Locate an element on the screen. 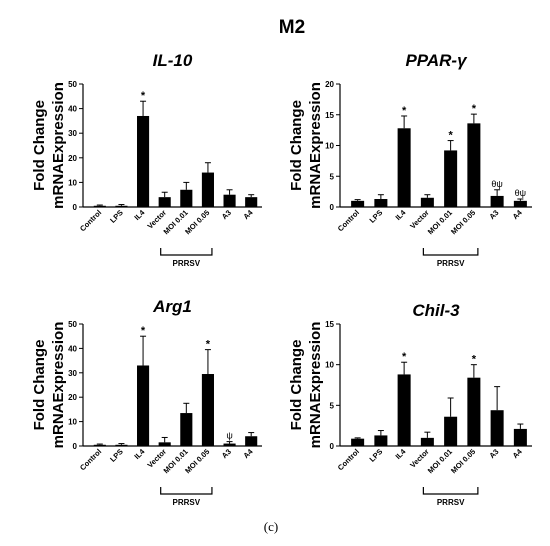 Image resolution: width=550 pixels, height=546 pixels. chart-title: Arg1 is located at coordinates (172, 306).